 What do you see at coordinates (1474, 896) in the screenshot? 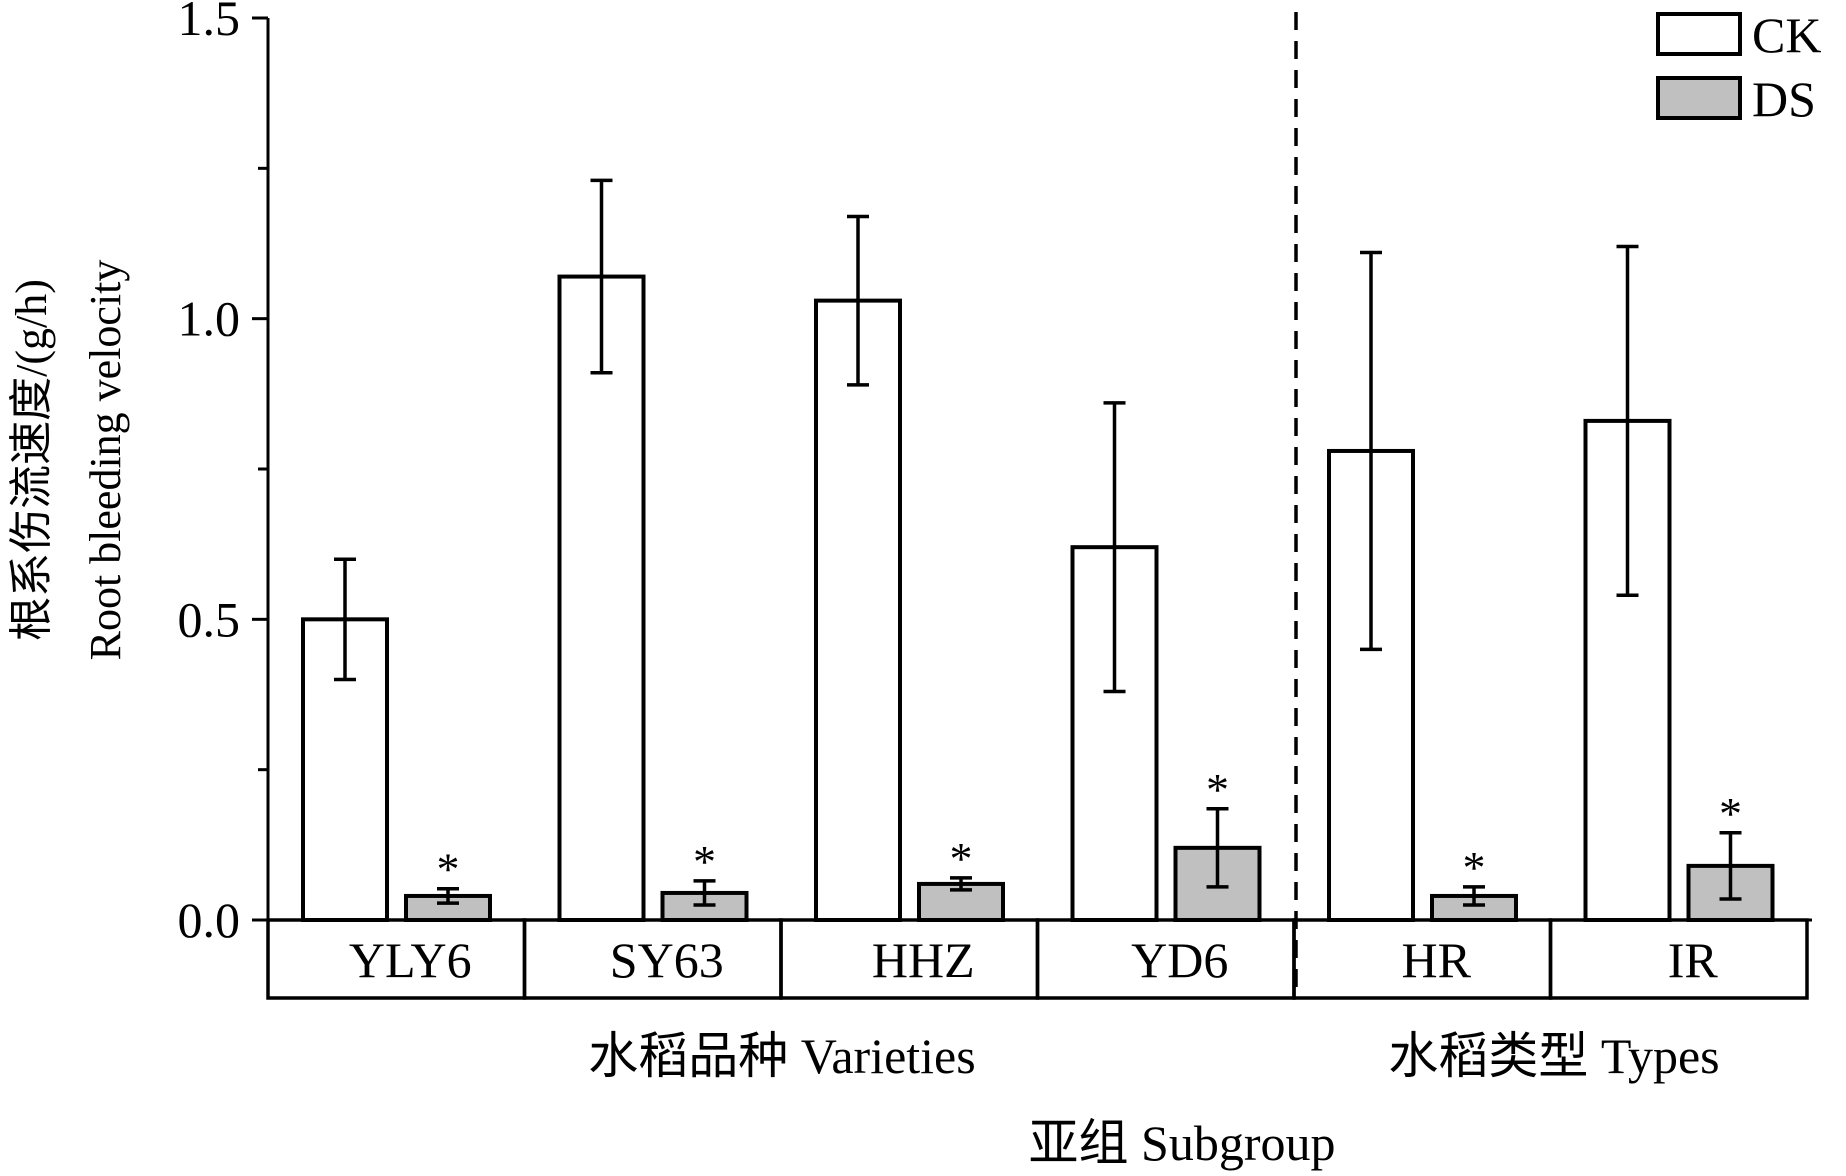
I see `error-bar-ds-hr` at bounding box center [1474, 896].